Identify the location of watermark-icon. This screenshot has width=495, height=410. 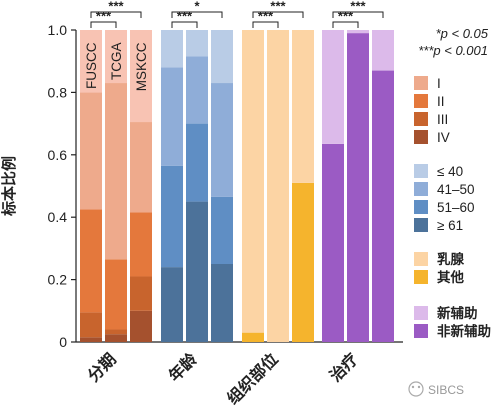
(416, 389).